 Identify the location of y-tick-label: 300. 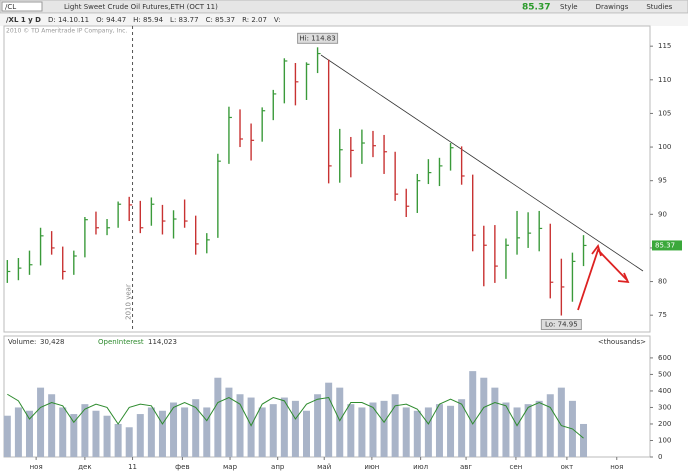
(664, 407).